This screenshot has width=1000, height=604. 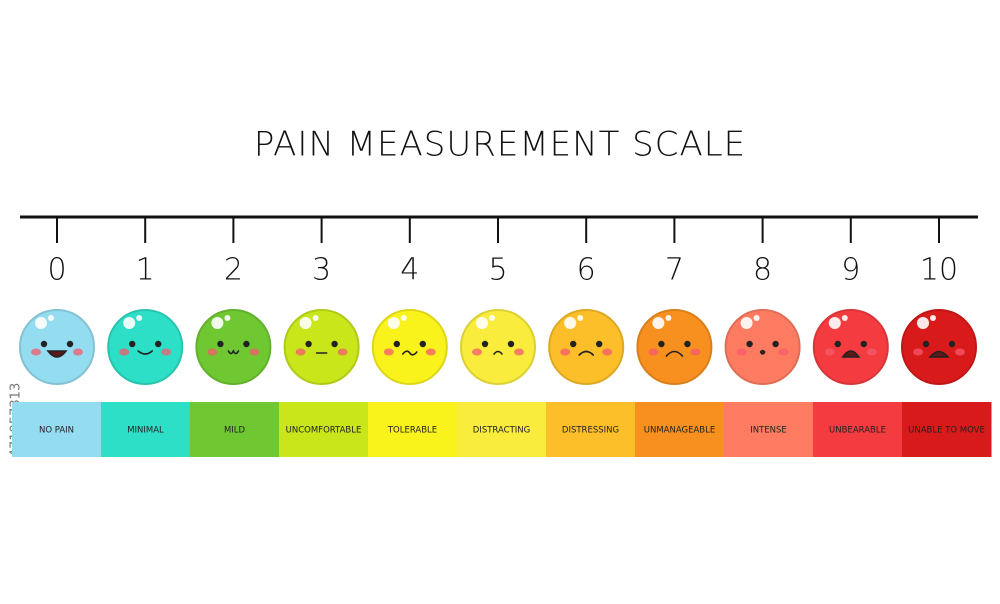 I want to click on level-number: 2, so click(x=233, y=270).